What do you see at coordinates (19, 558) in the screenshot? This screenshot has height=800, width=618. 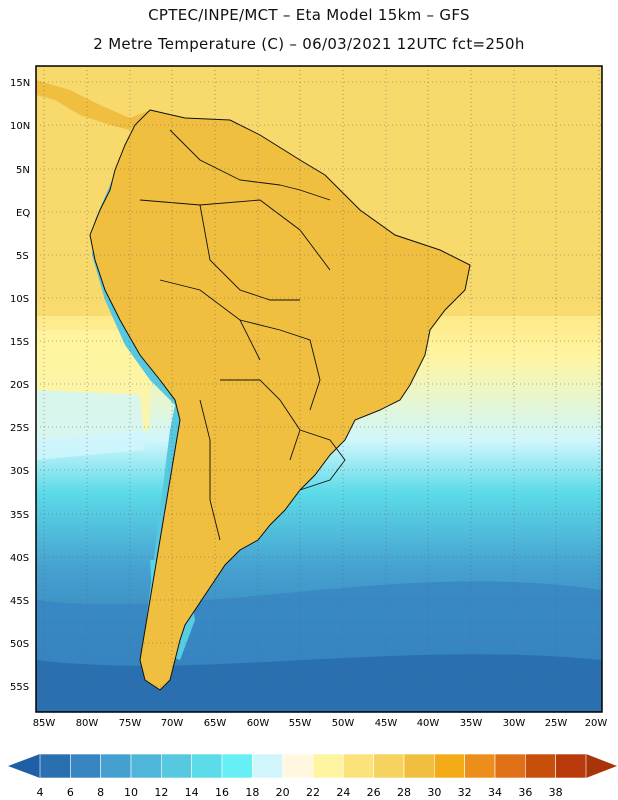 I see `lat-label: 40S` at bounding box center [19, 558].